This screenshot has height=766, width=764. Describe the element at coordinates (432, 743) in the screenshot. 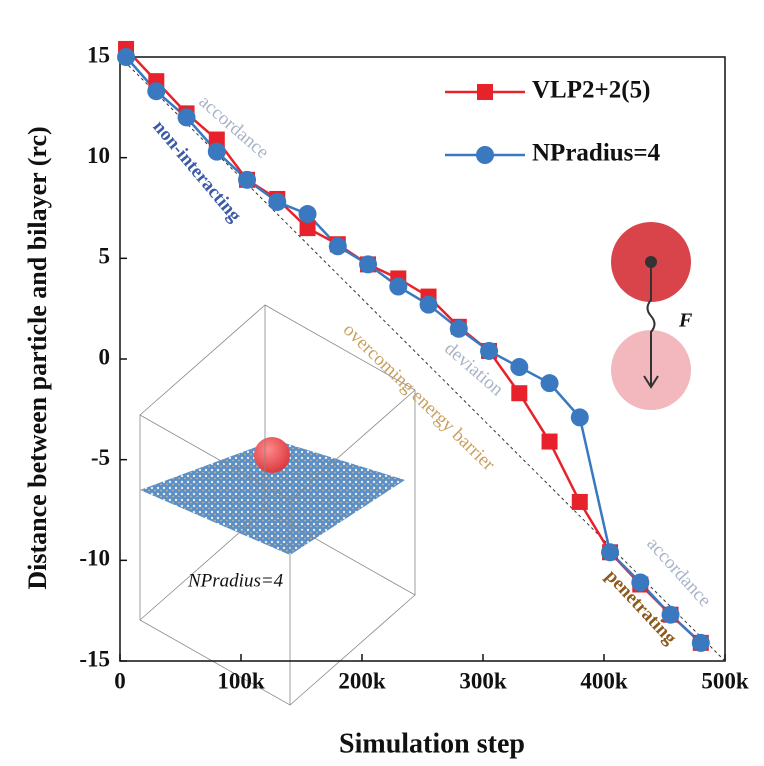

I see `x-axis-label: Simulation step` at that location.